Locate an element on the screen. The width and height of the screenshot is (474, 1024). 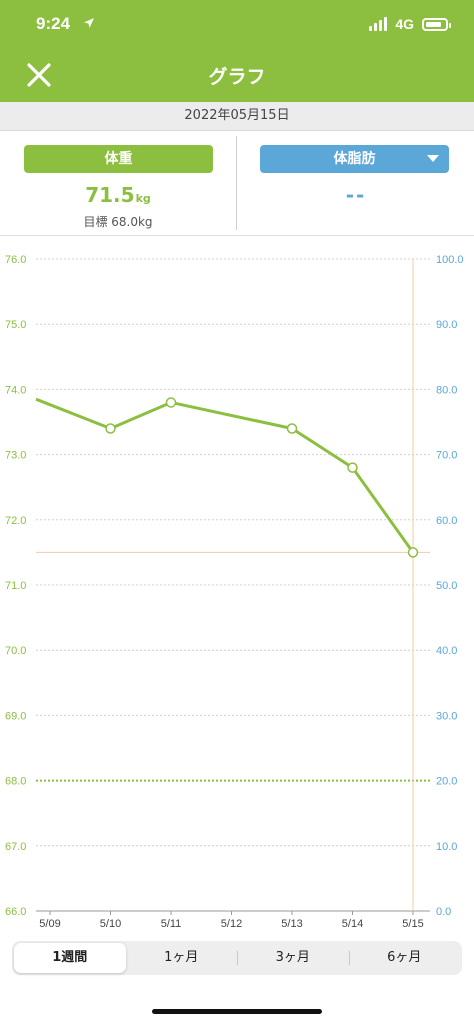
y-tick-right: 20.0 is located at coordinates (446, 782).